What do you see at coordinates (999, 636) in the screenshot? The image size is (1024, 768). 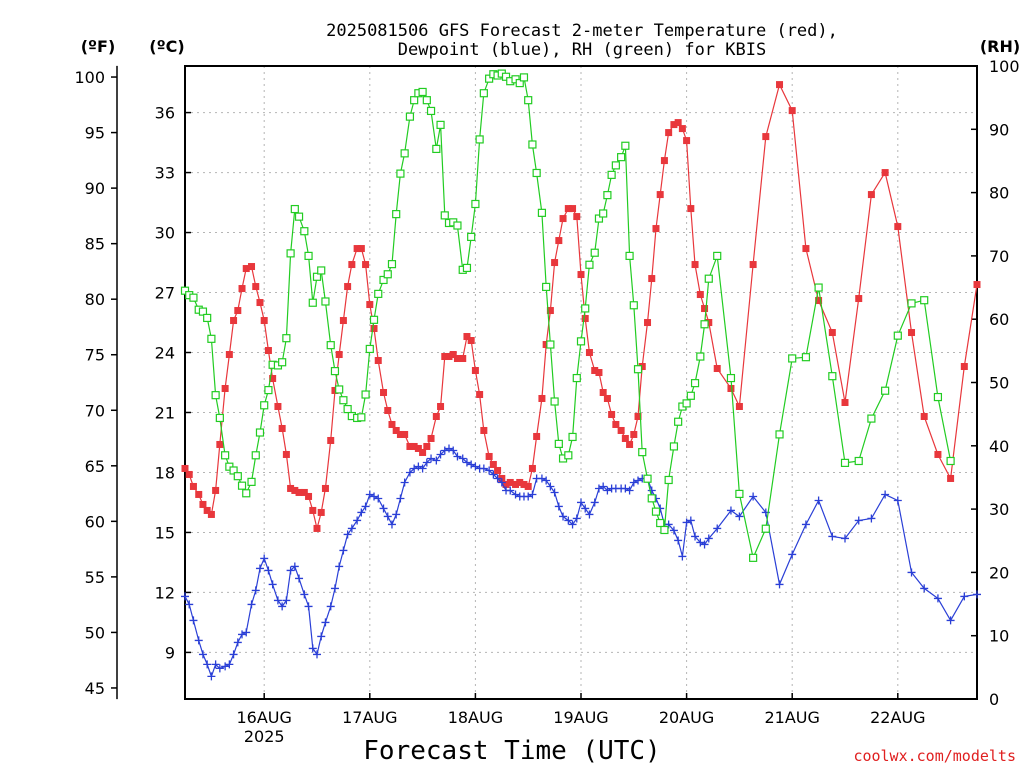 I see `rh-tick-label: 10` at bounding box center [999, 636].